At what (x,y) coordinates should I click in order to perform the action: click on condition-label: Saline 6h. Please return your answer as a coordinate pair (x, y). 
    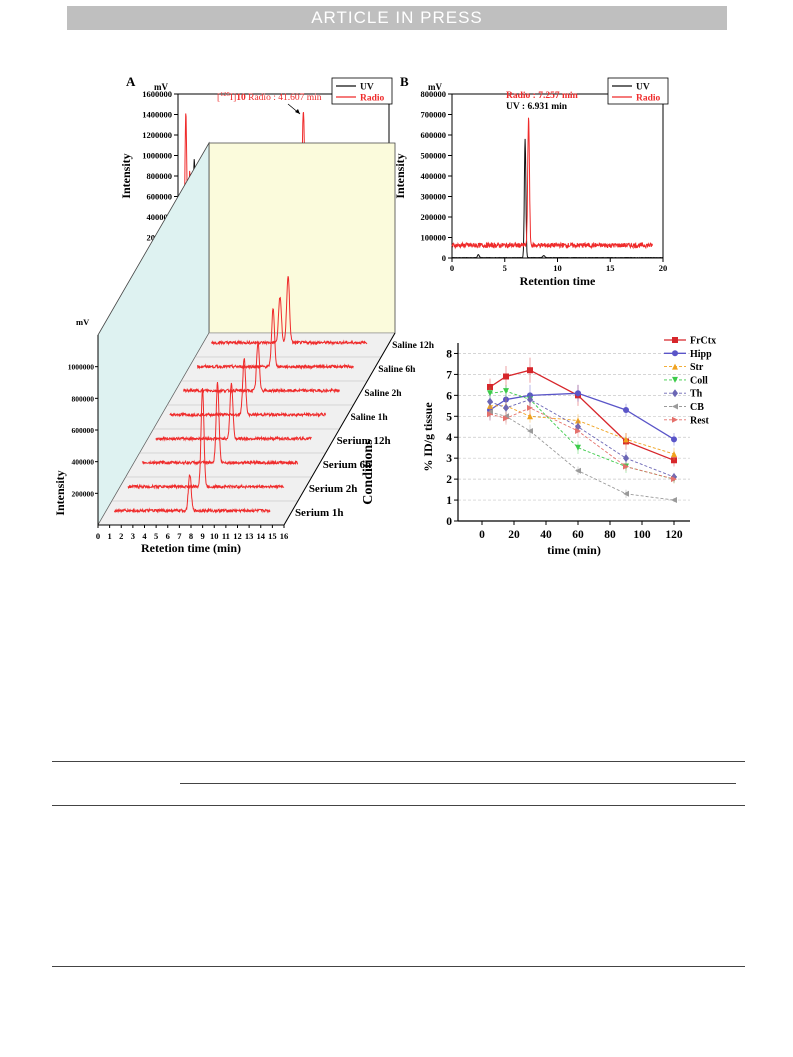
    Looking at the image, I should click on (397, 370).